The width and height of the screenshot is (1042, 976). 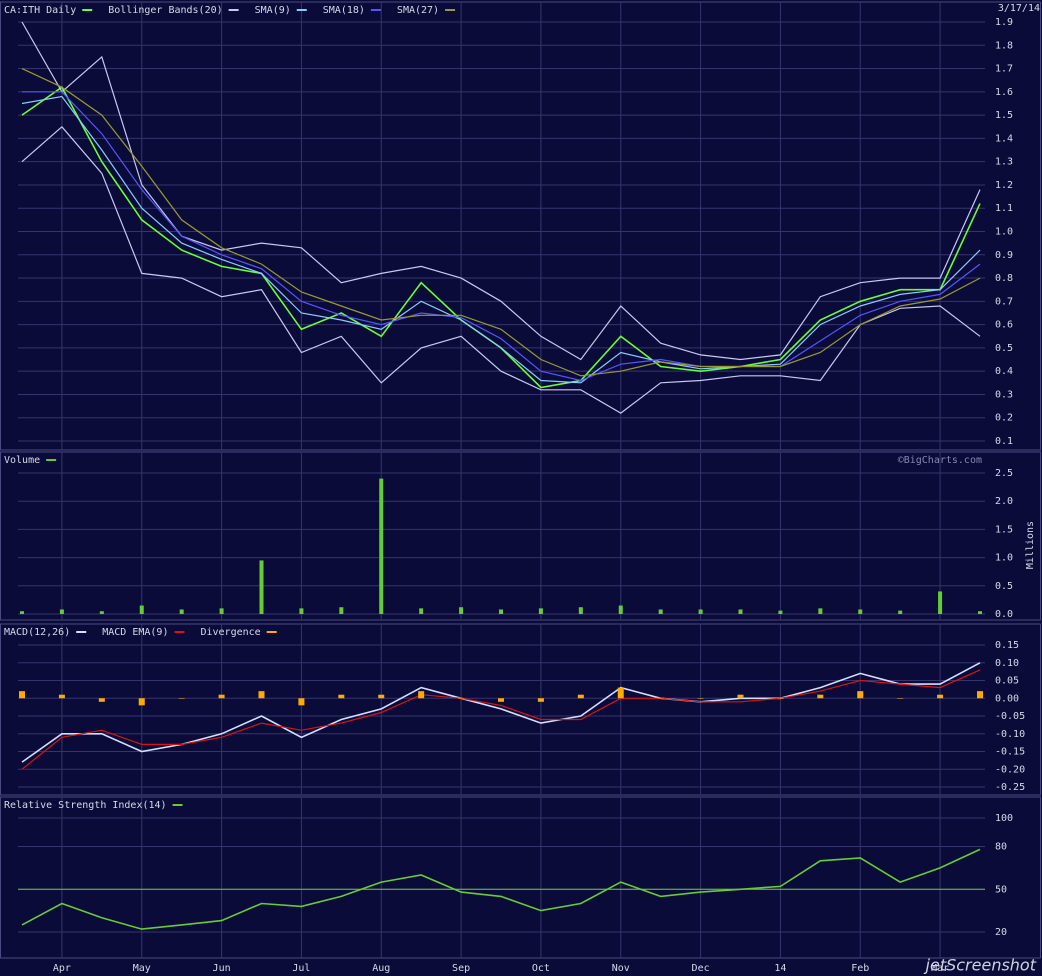 What do you see at coordinates (1001, 932) in the screenshot?
I see `y-tick-label: 20` at bounding box center [1001, 932].